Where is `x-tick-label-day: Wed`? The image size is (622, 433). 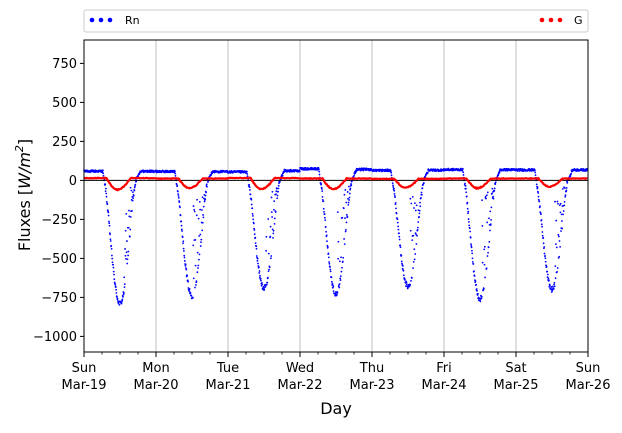
x-tick-label-day: Wed is located at coordinates (300, 368).